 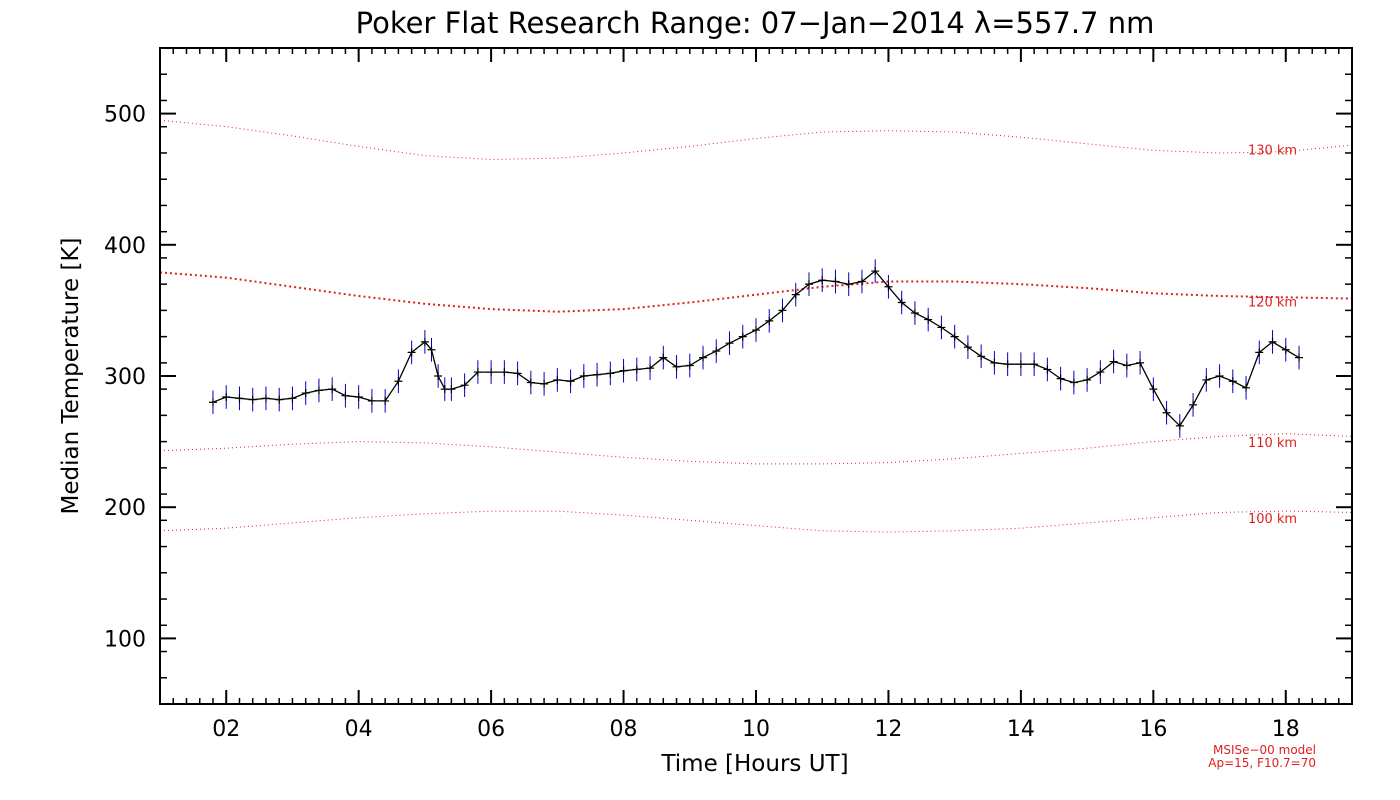 What do you see at coordinates (359, 729) in the screenshot?
I see `x-tick-label: 04` at bounding box center [359, 729].